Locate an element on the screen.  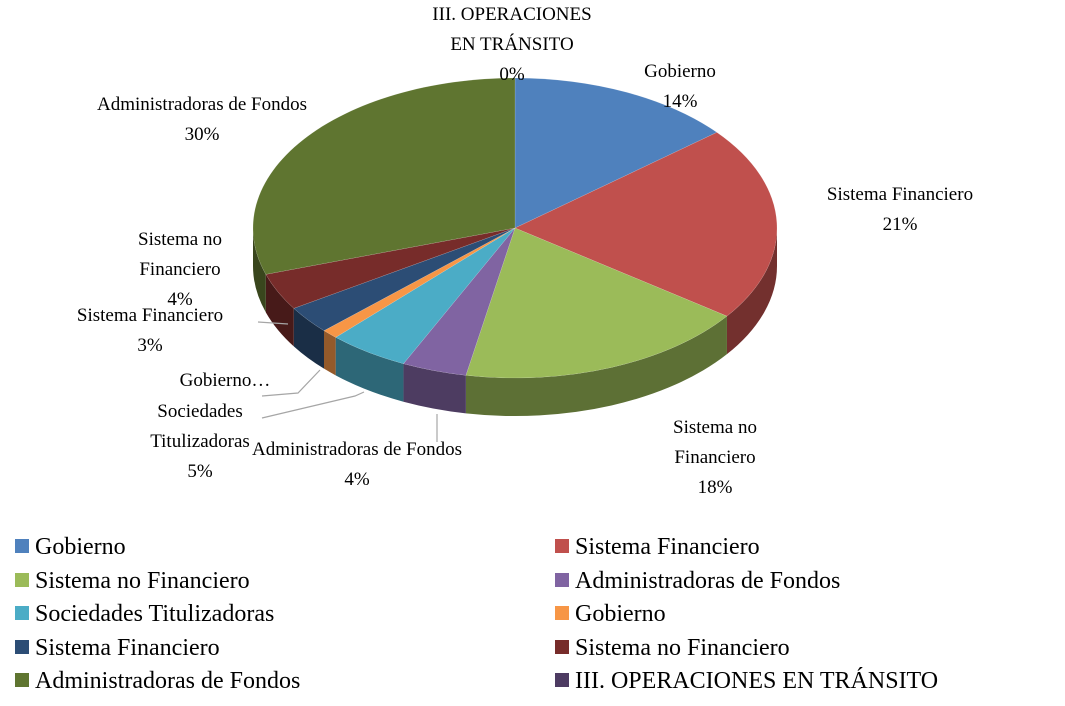
slice-name: III. OPERACIONES EN TRÁNSITO is located at coordinates (512, 29).